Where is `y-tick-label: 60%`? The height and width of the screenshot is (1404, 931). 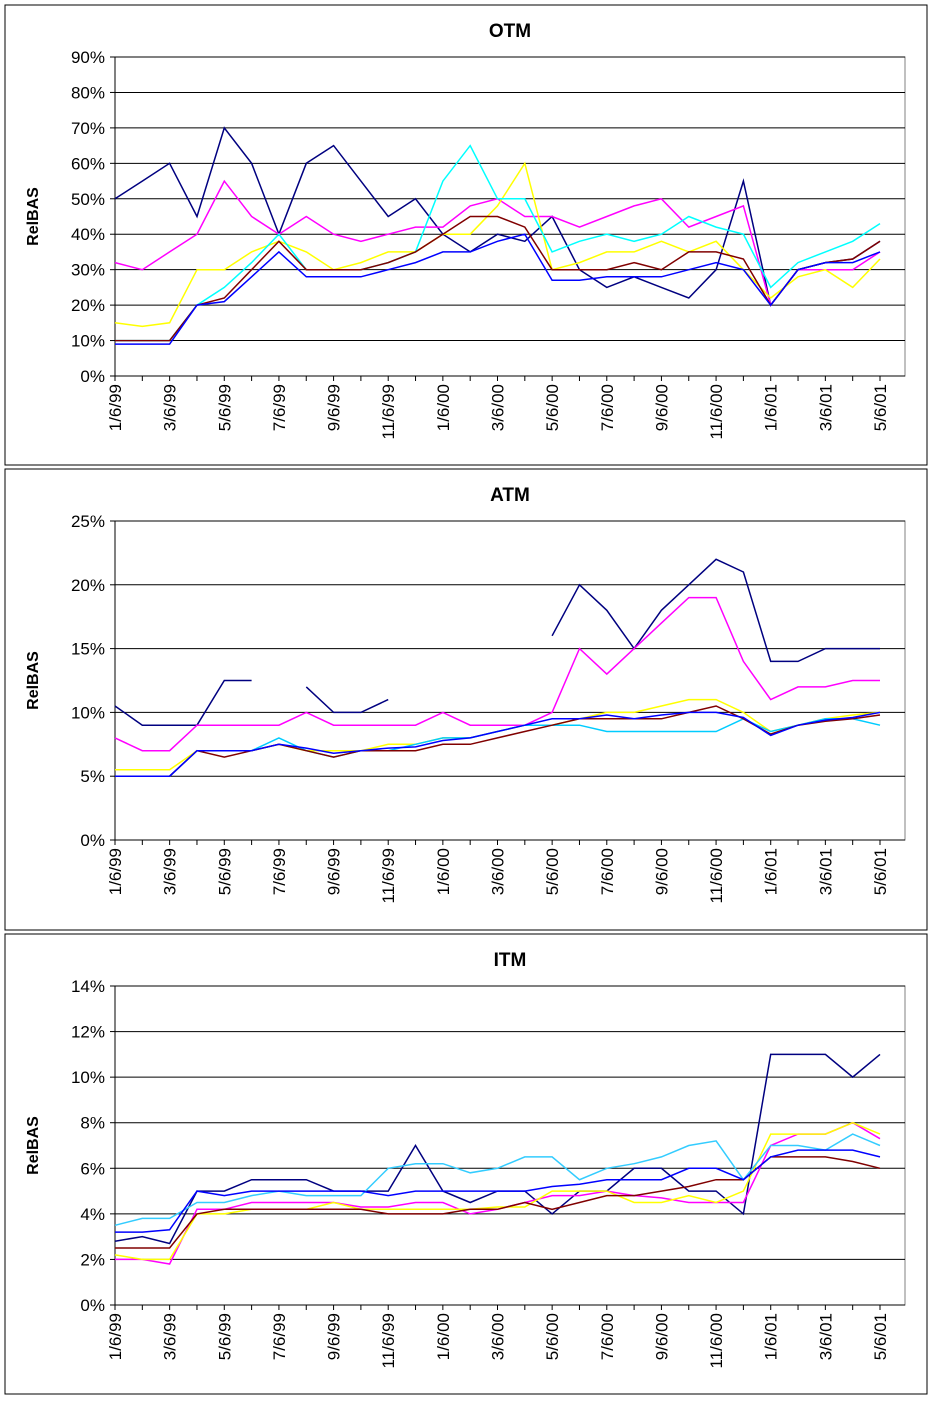
y-tick-label: 60% is located at coordinates (88, 163).